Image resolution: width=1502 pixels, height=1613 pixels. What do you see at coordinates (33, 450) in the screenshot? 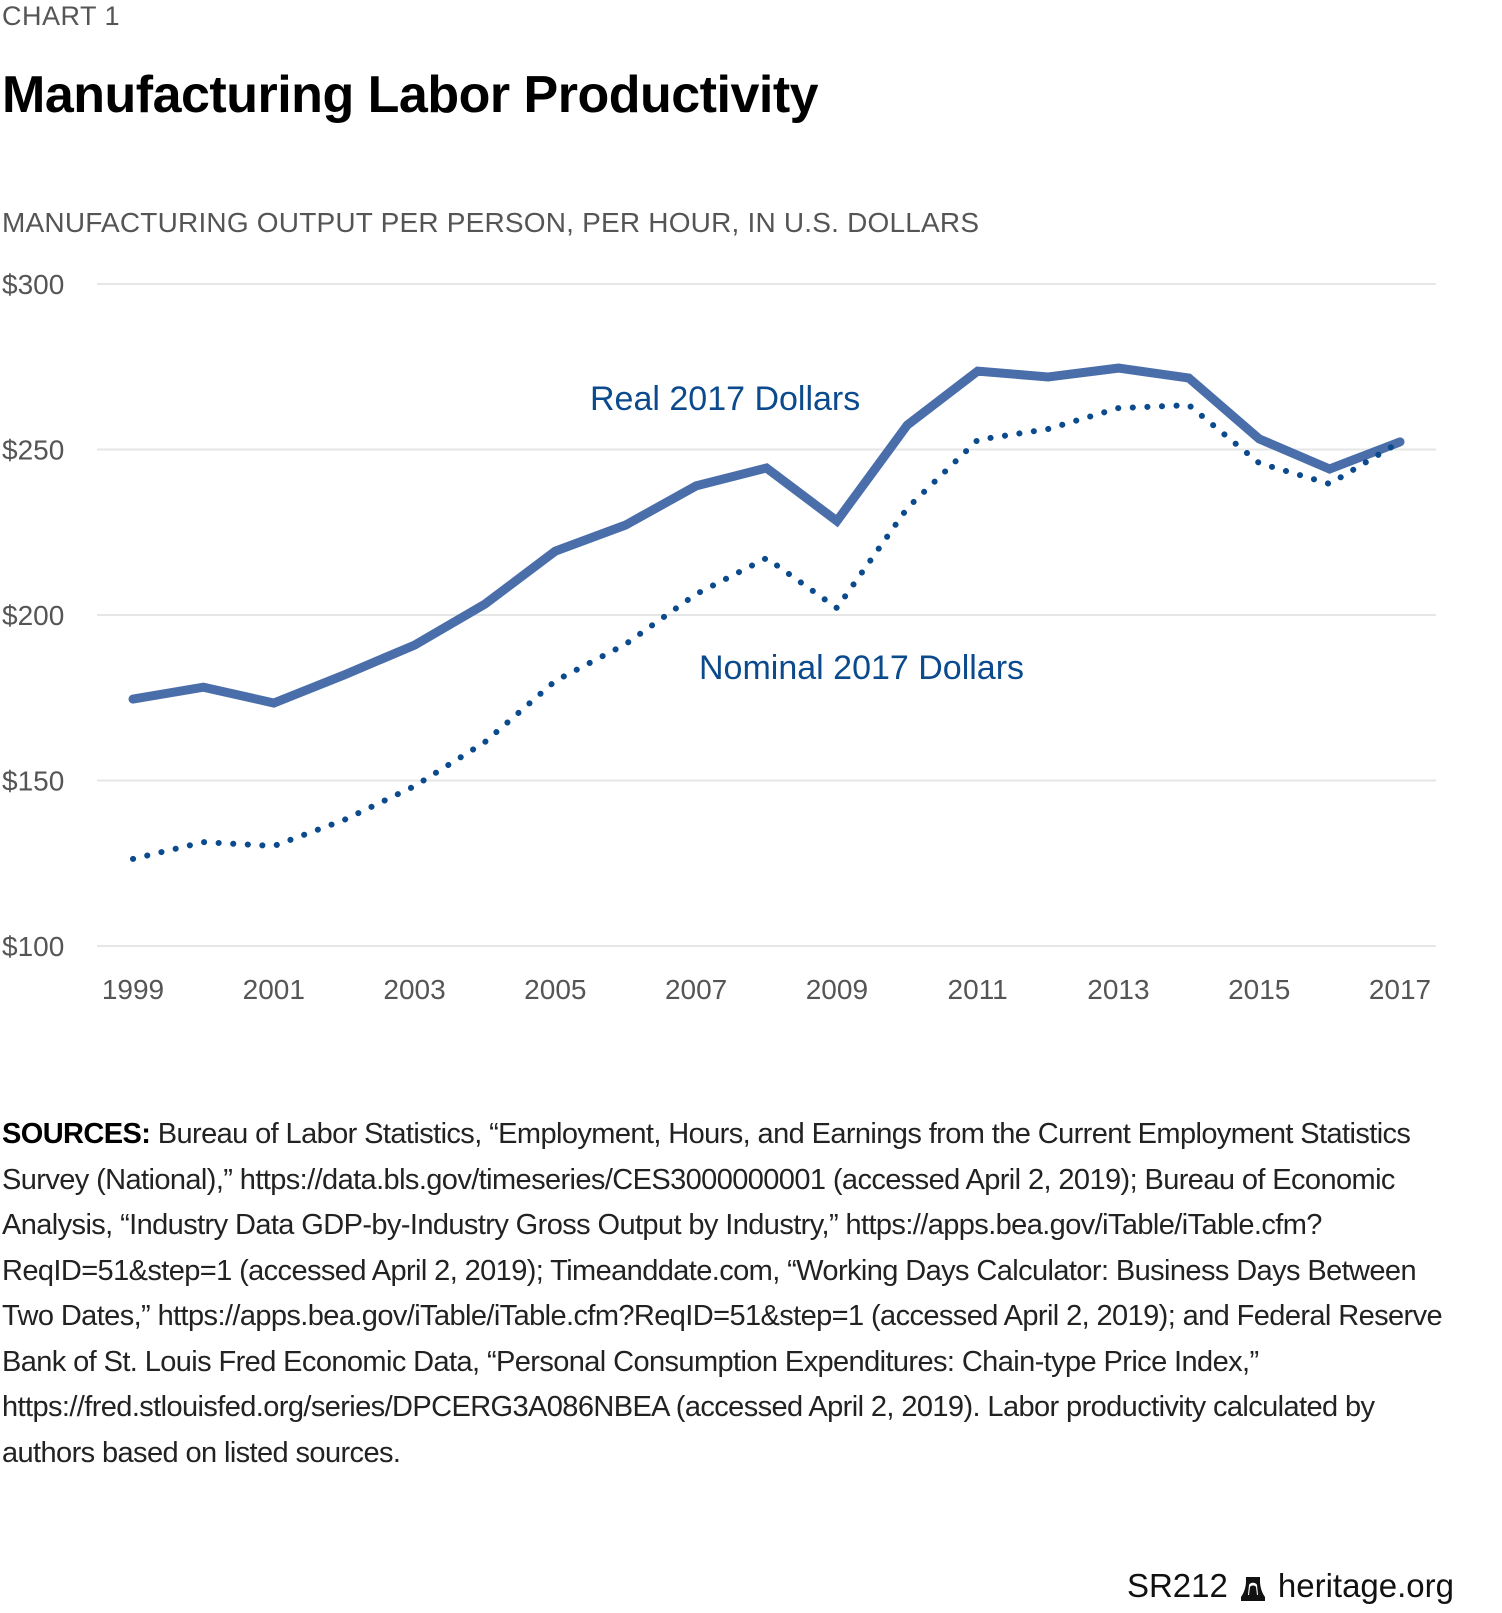
I see `y-tick-label: $250` at bounding box center [33, 450].